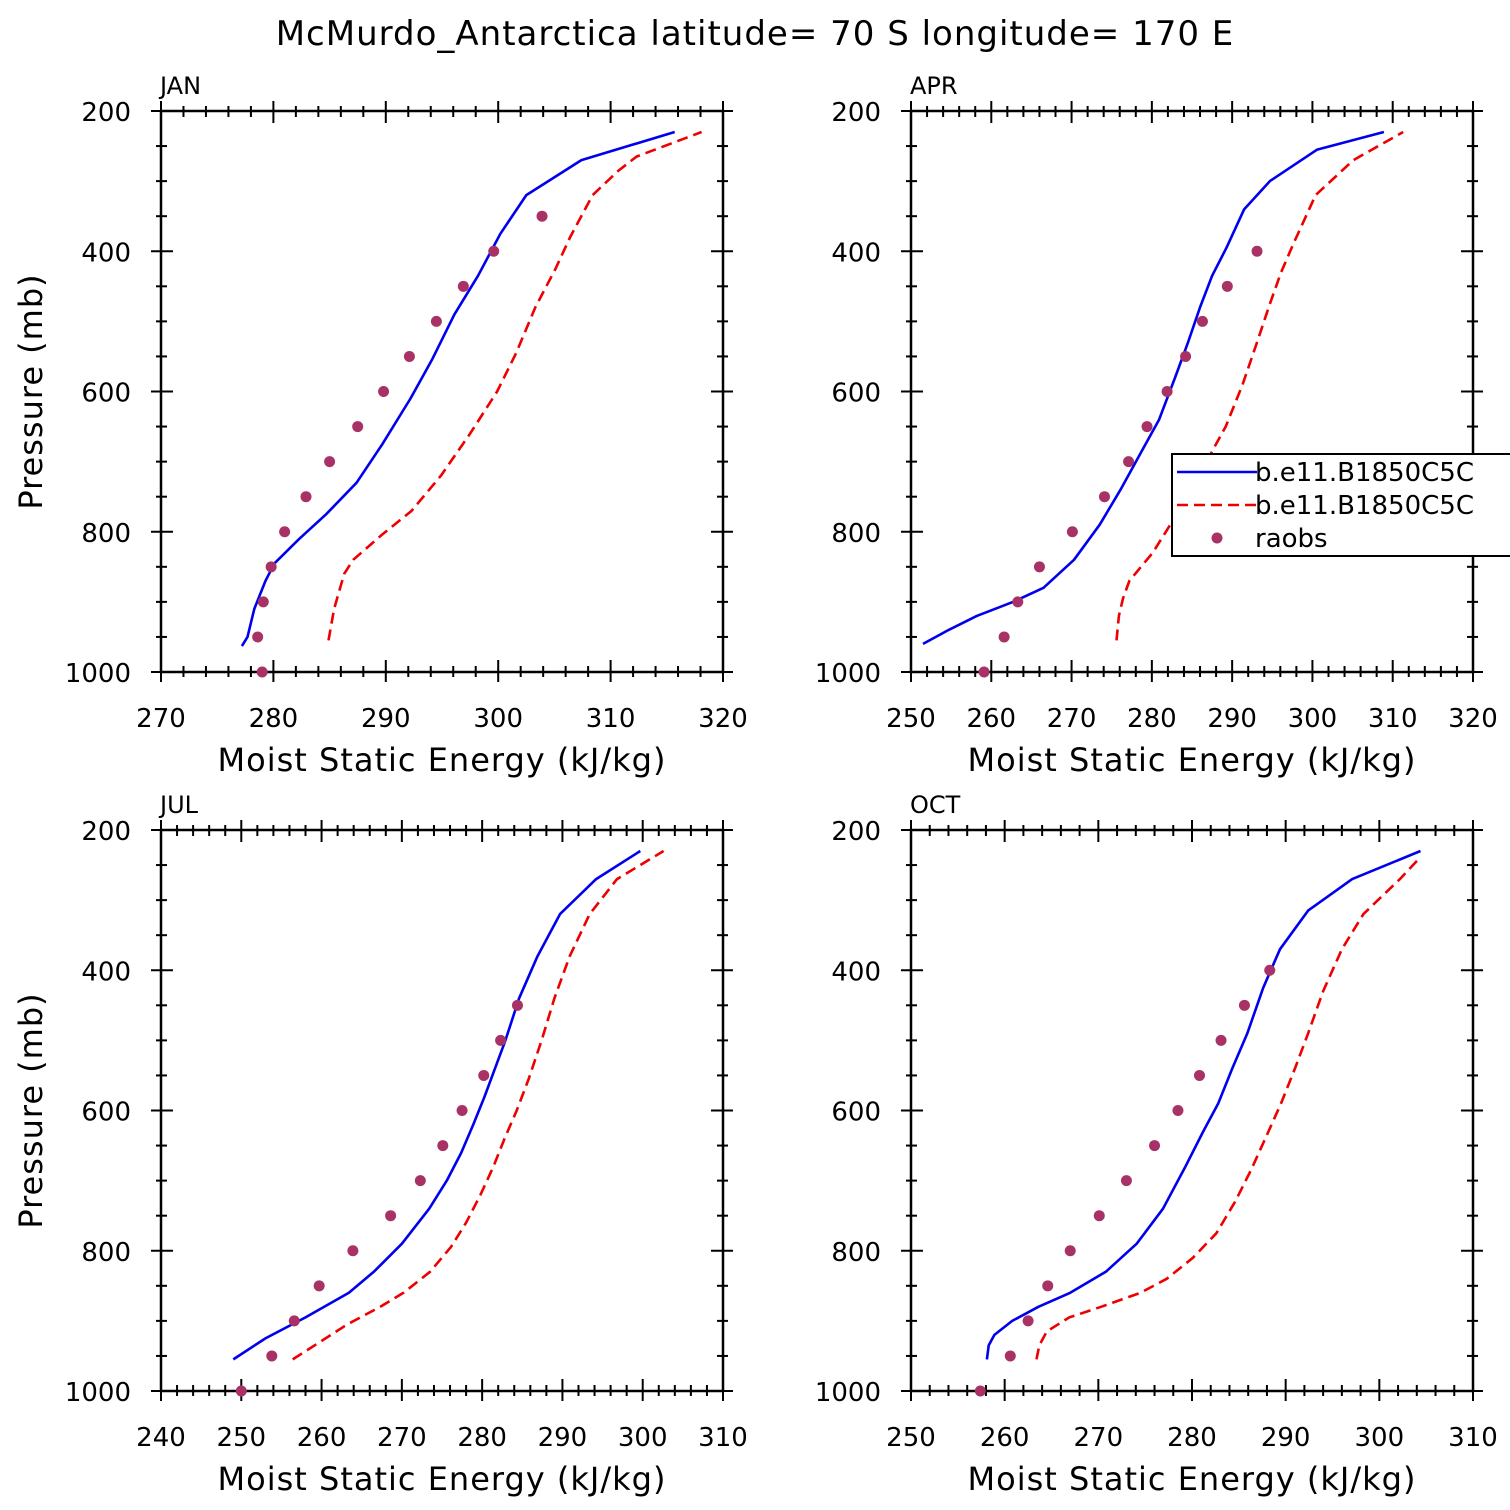  Describe the element at coordinates (934, 86) in the screenshot. I see `panel-label: APR` at that location.